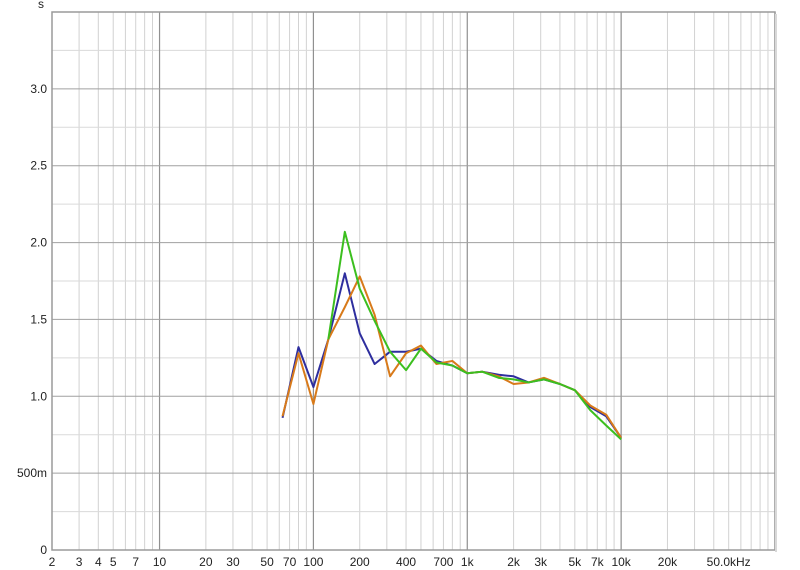 This screenshot has height=570, width=800. What do you see at coordinates (621, 562) in the screenshot?
I see `x-tick-label: 10k` at bounding box center [621, 562].